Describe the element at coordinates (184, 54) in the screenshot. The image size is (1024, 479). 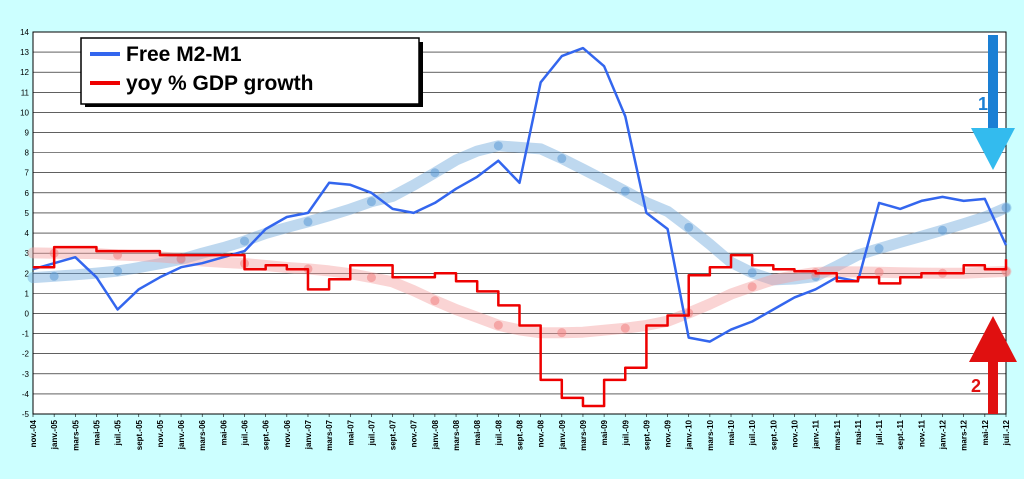
I see `legend-label: Free M2-M1` at that location.